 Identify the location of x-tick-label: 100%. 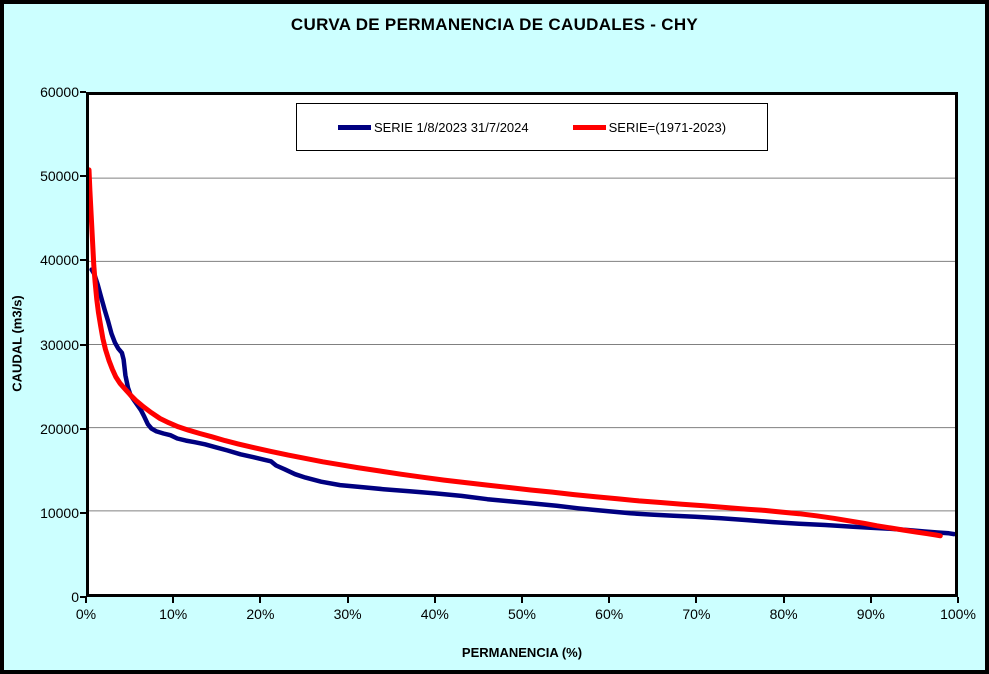
(958, 614).